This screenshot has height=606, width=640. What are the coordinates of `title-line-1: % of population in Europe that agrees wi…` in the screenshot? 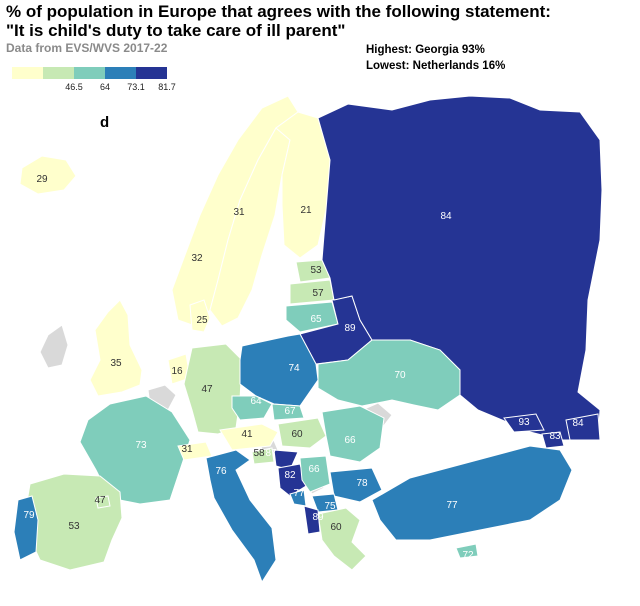 It's located at (278, 11).